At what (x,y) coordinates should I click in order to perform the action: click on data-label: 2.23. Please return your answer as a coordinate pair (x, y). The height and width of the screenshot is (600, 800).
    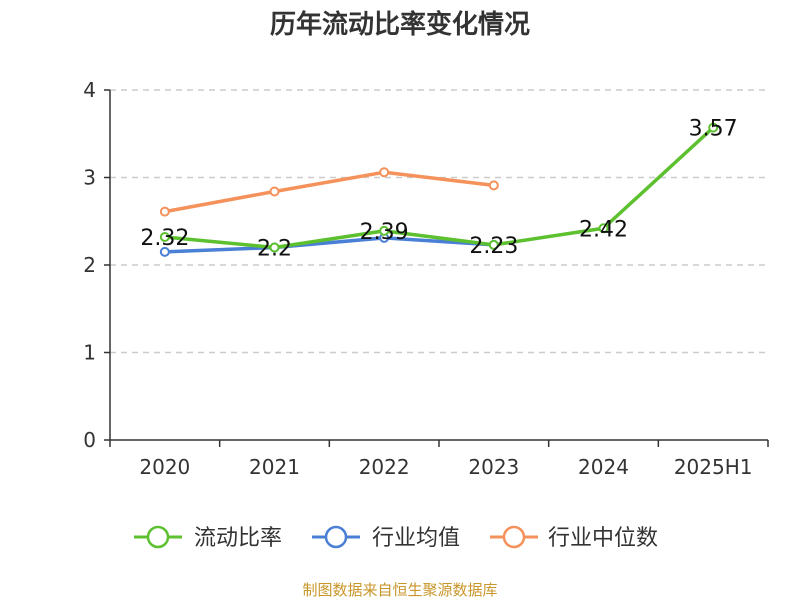
    Looking at the image, I should click on (493, 246).